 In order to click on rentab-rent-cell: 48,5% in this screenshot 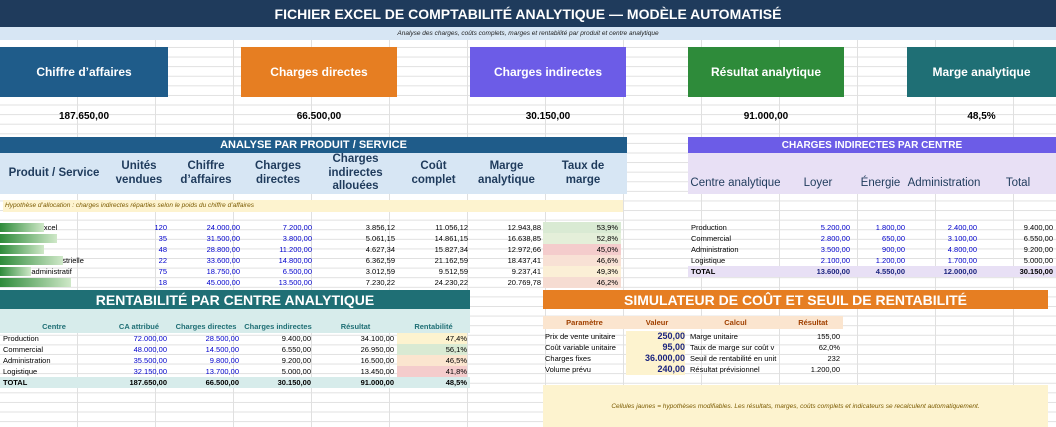, I will do `click(456, 382)`.